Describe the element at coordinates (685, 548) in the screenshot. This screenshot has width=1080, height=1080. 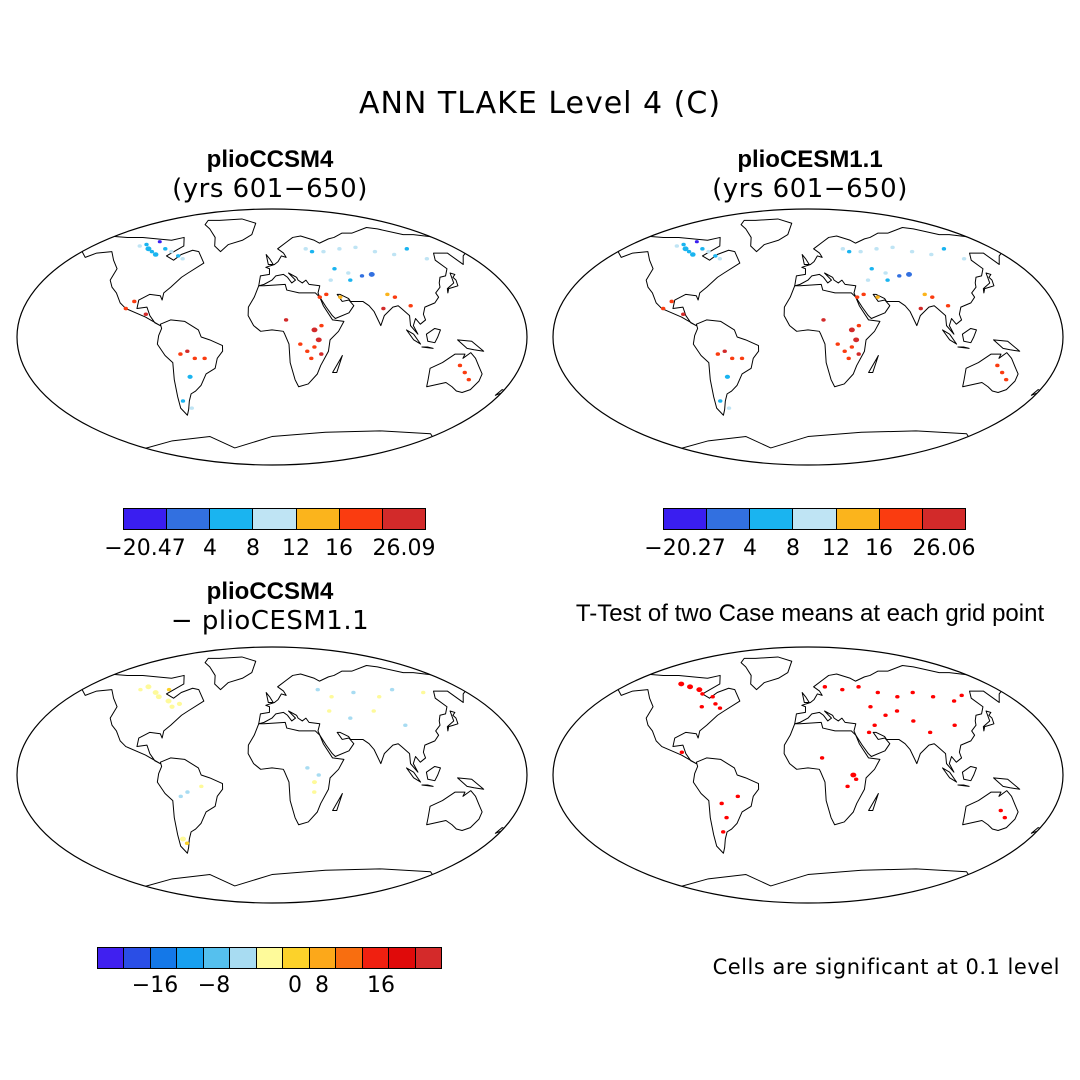
I see `colorbar-tick-label: −20.27` at that location.